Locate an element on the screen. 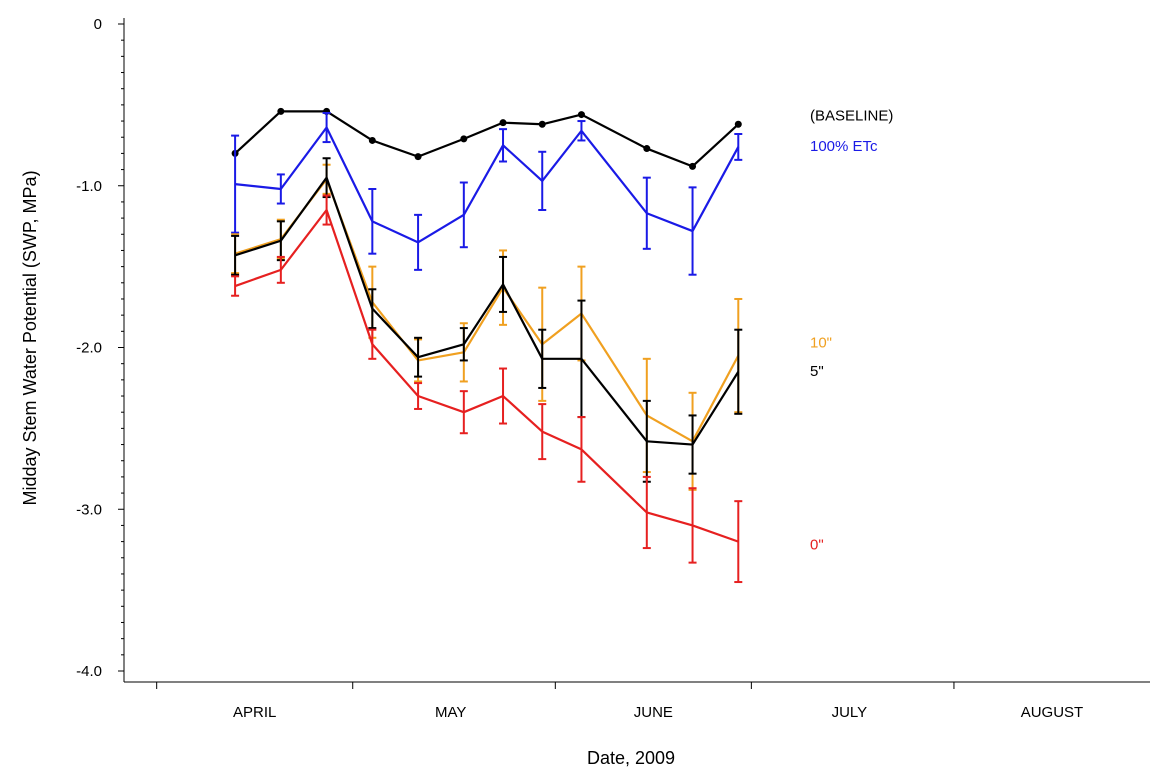 This screenshot has width=1150, height=770. y-tick-label: -4.0 is located at coordinates (89, 671).